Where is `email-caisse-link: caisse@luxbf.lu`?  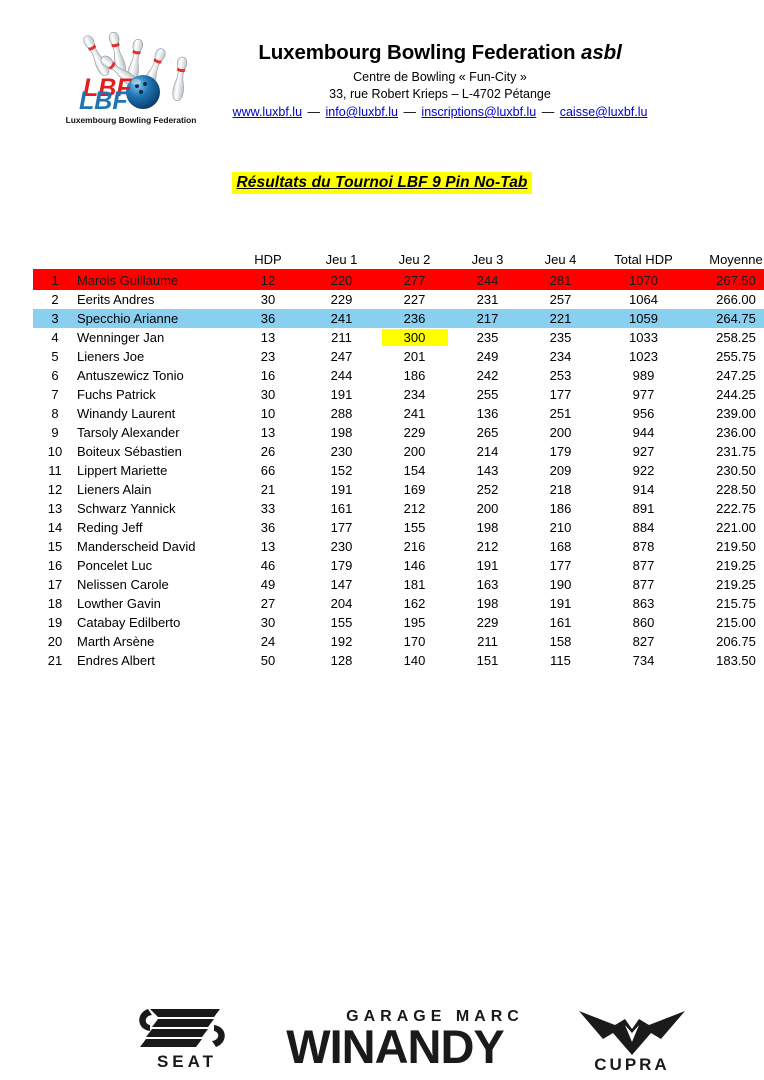 email-caisse-link: caisse@luxbf.lu is located at coordinates (603, 112).